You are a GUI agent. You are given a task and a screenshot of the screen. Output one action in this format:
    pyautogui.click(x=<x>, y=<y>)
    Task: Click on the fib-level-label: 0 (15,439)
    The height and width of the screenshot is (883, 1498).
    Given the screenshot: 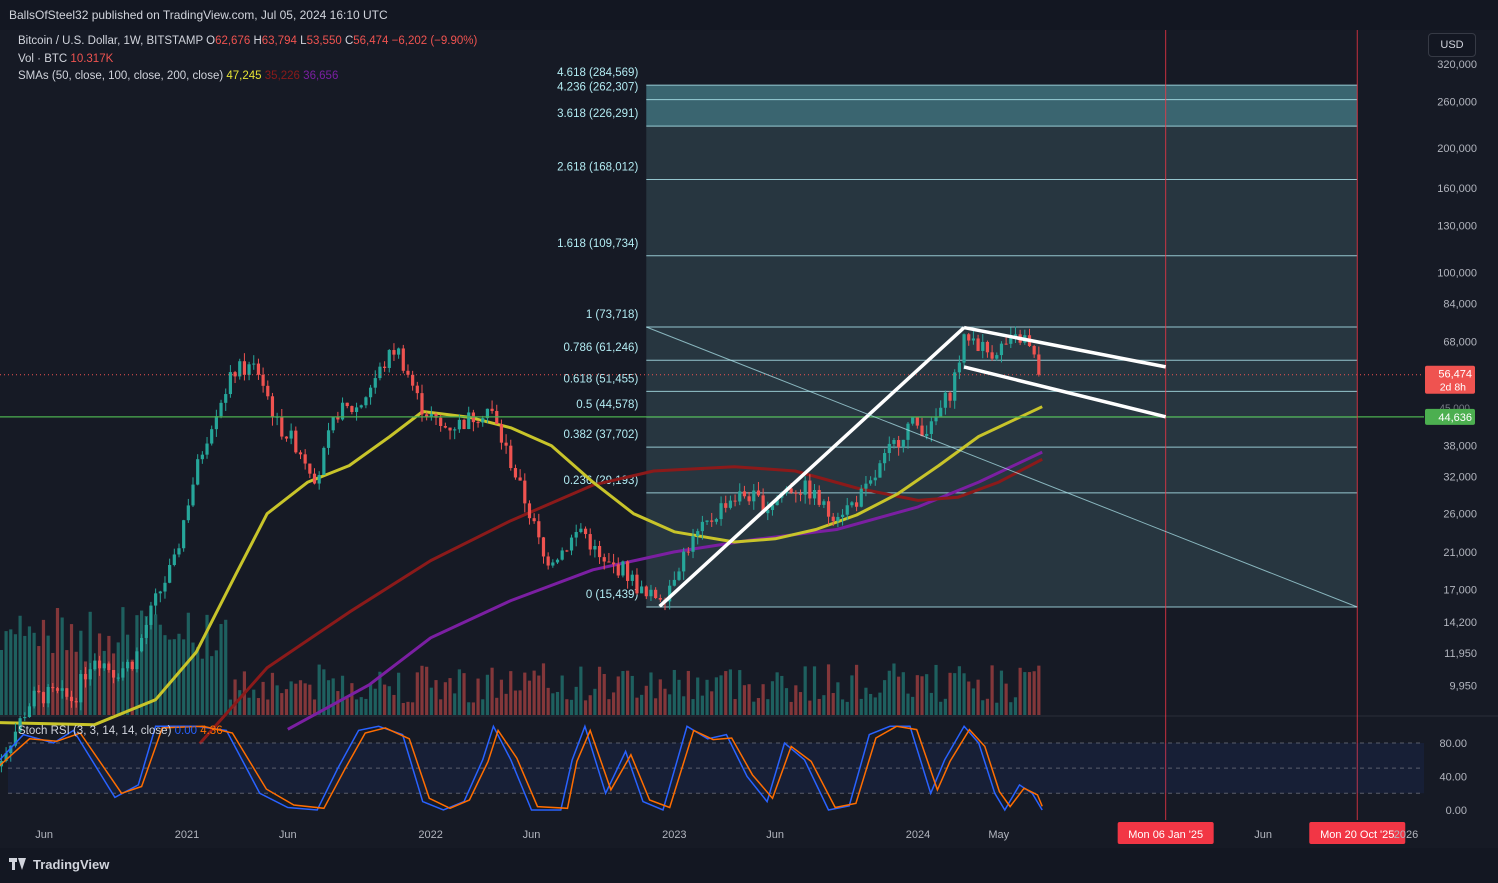 What is the action you would take?
    pyautogui.click(x=612, y=595)
    